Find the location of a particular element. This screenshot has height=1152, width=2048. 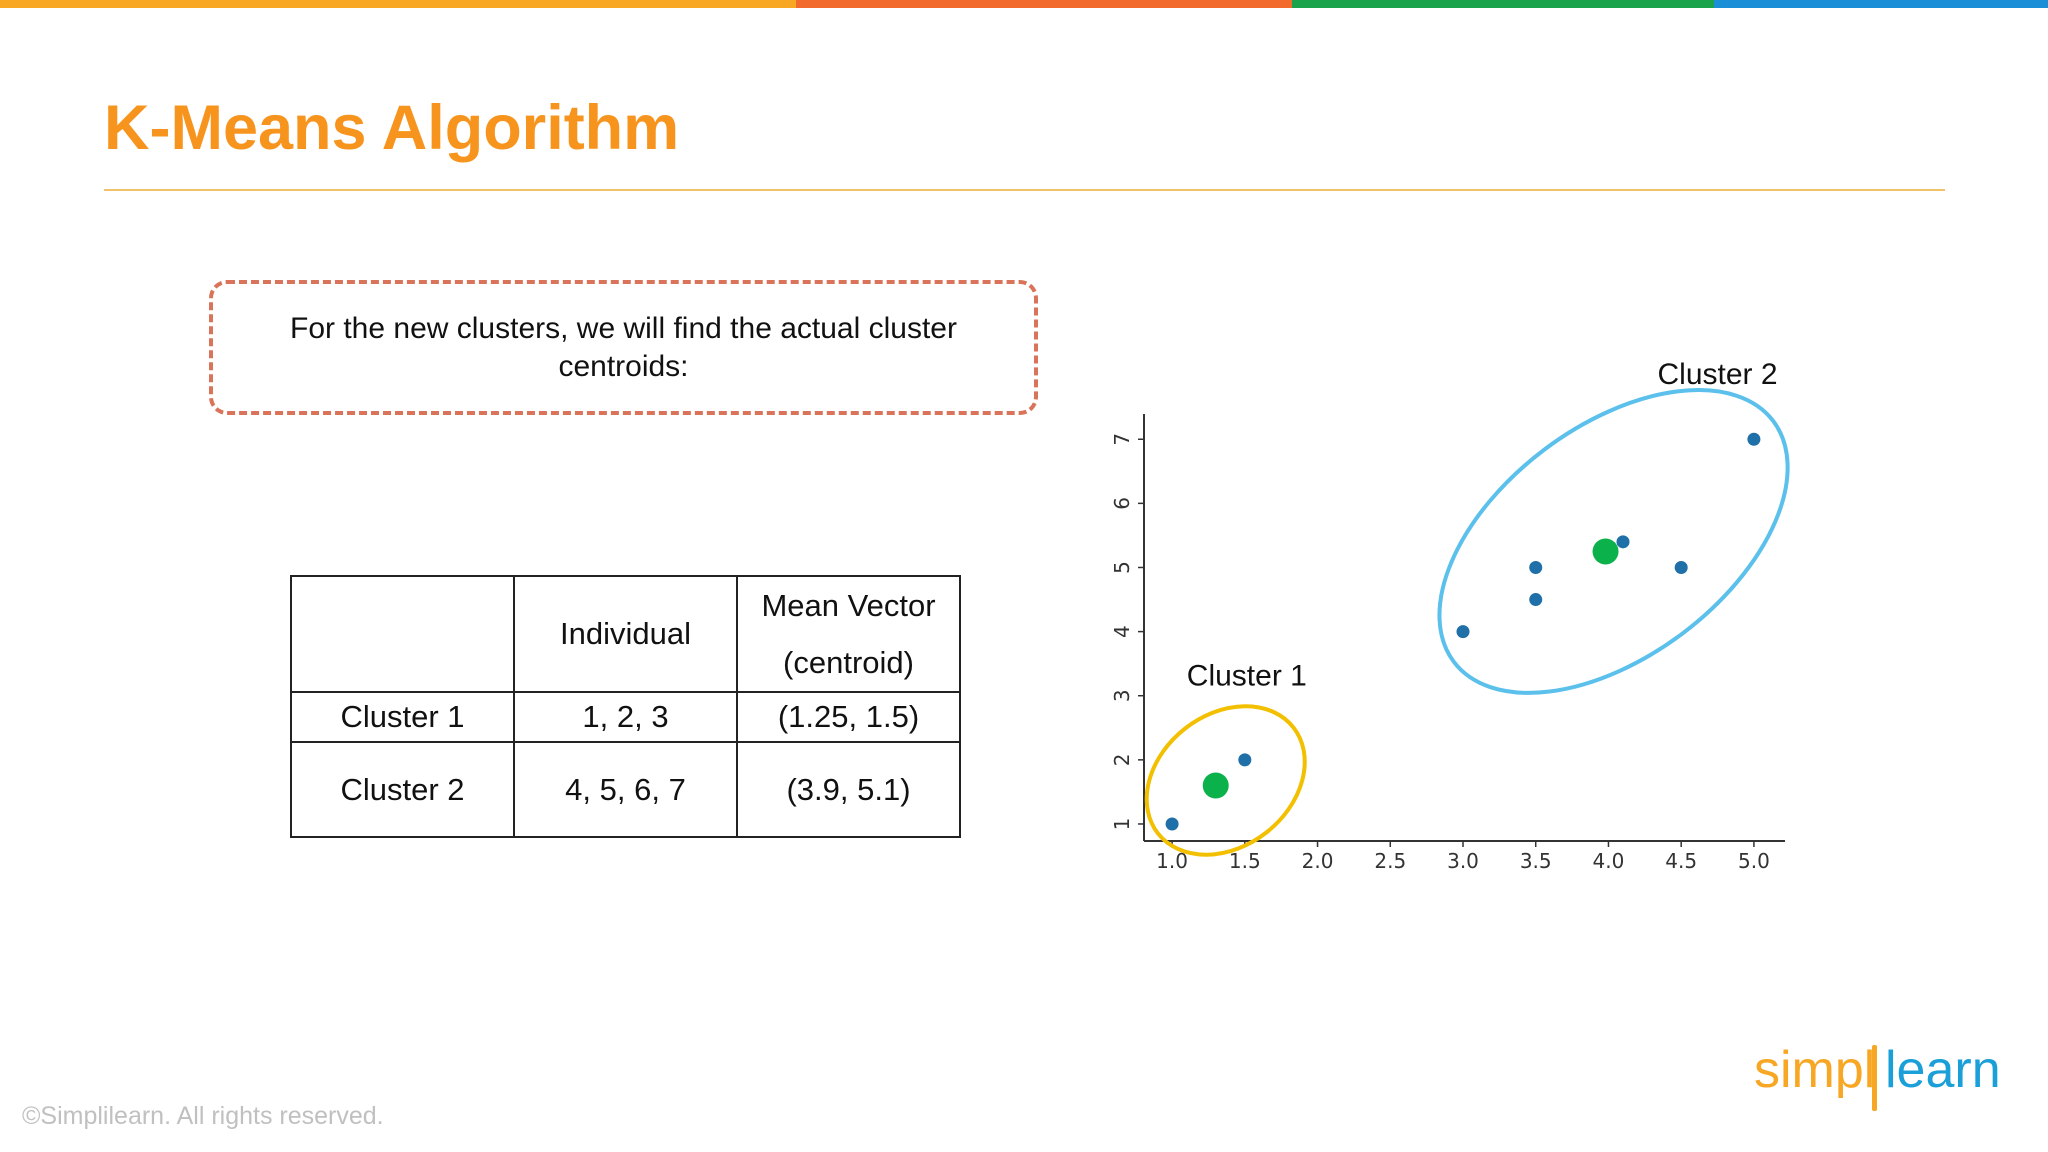

x-tick-label: 4.0 is located at coordinates (1609, 861).